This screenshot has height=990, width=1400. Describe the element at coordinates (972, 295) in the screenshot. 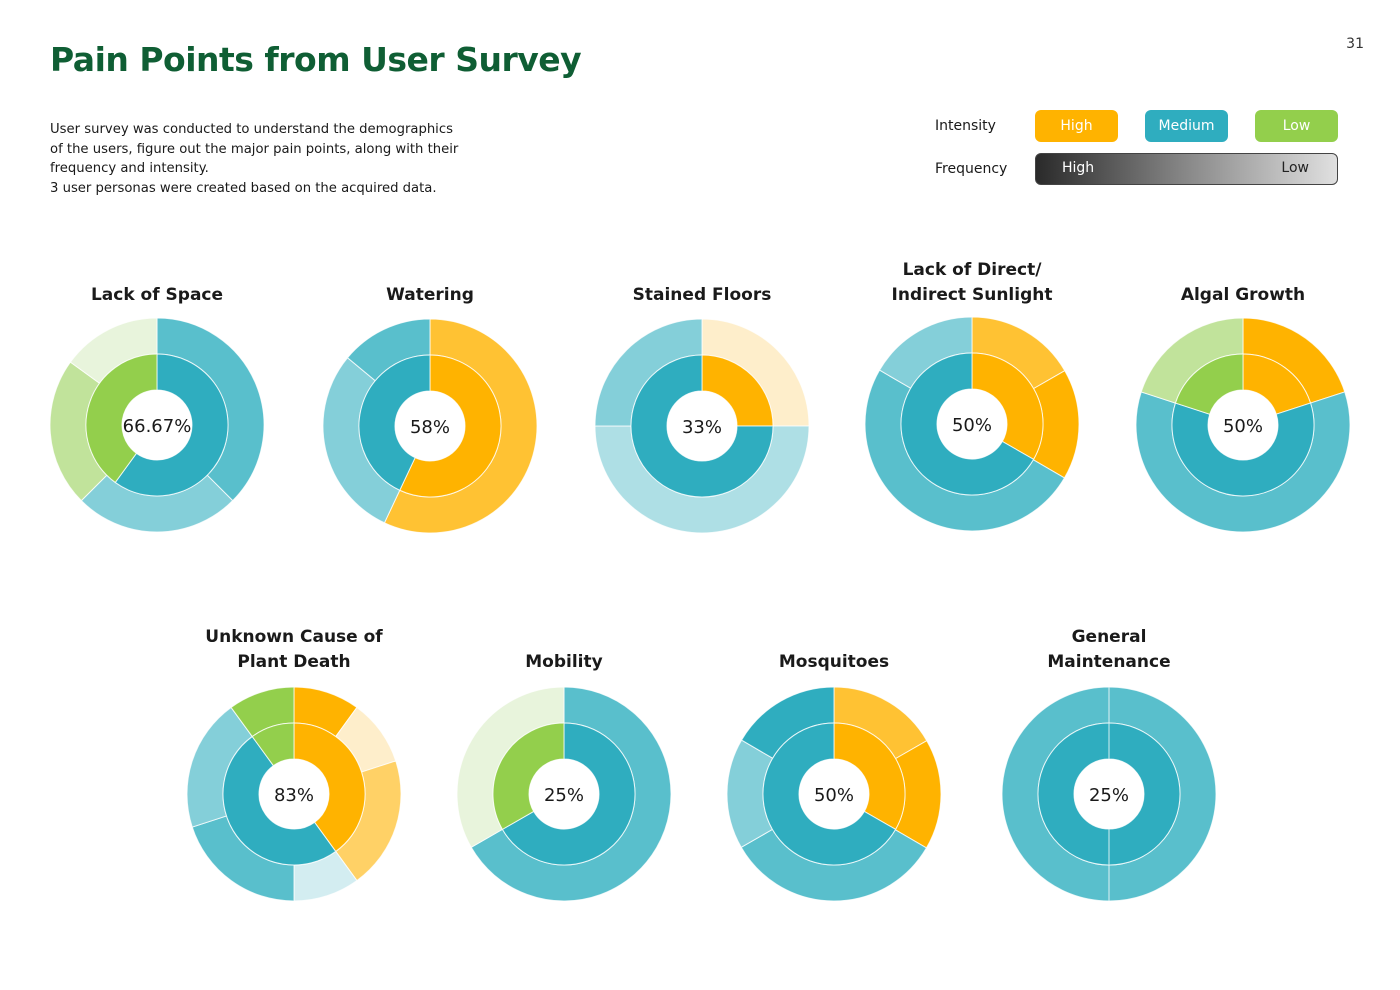

I see `chart-title-line: Indirect Sunlight` at that location.